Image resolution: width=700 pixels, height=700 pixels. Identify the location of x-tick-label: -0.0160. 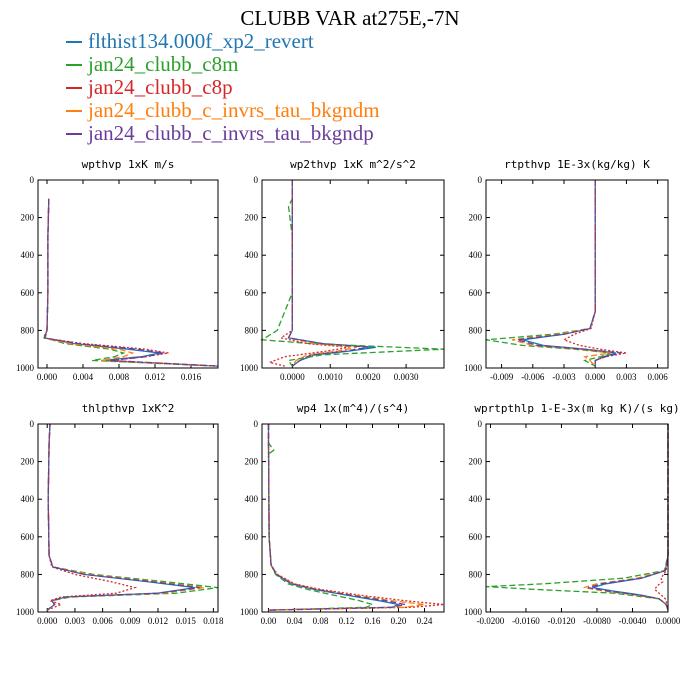
(526, 621).